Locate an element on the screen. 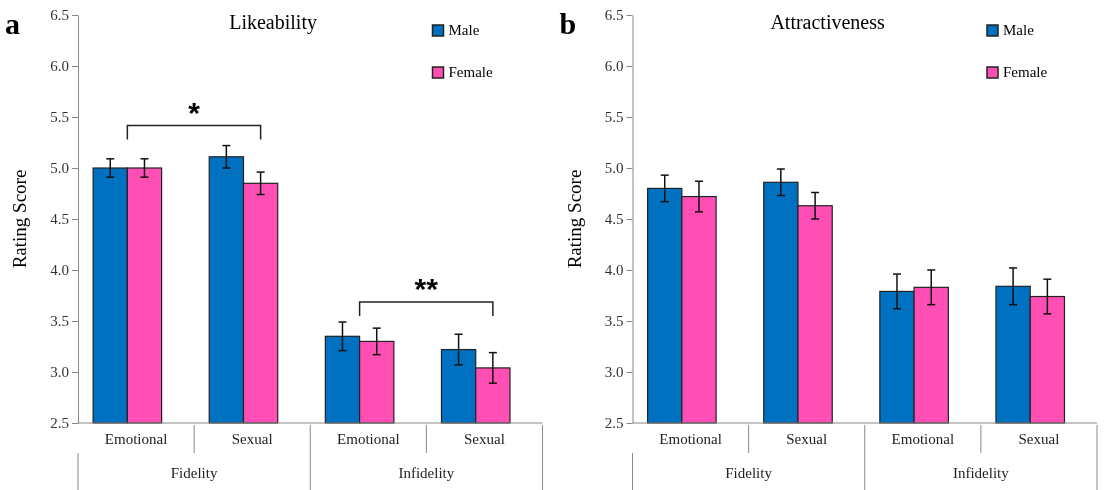 This screenshot has height=490, width=1109. chart-title: Likeability is located at coordinates (273, 22).